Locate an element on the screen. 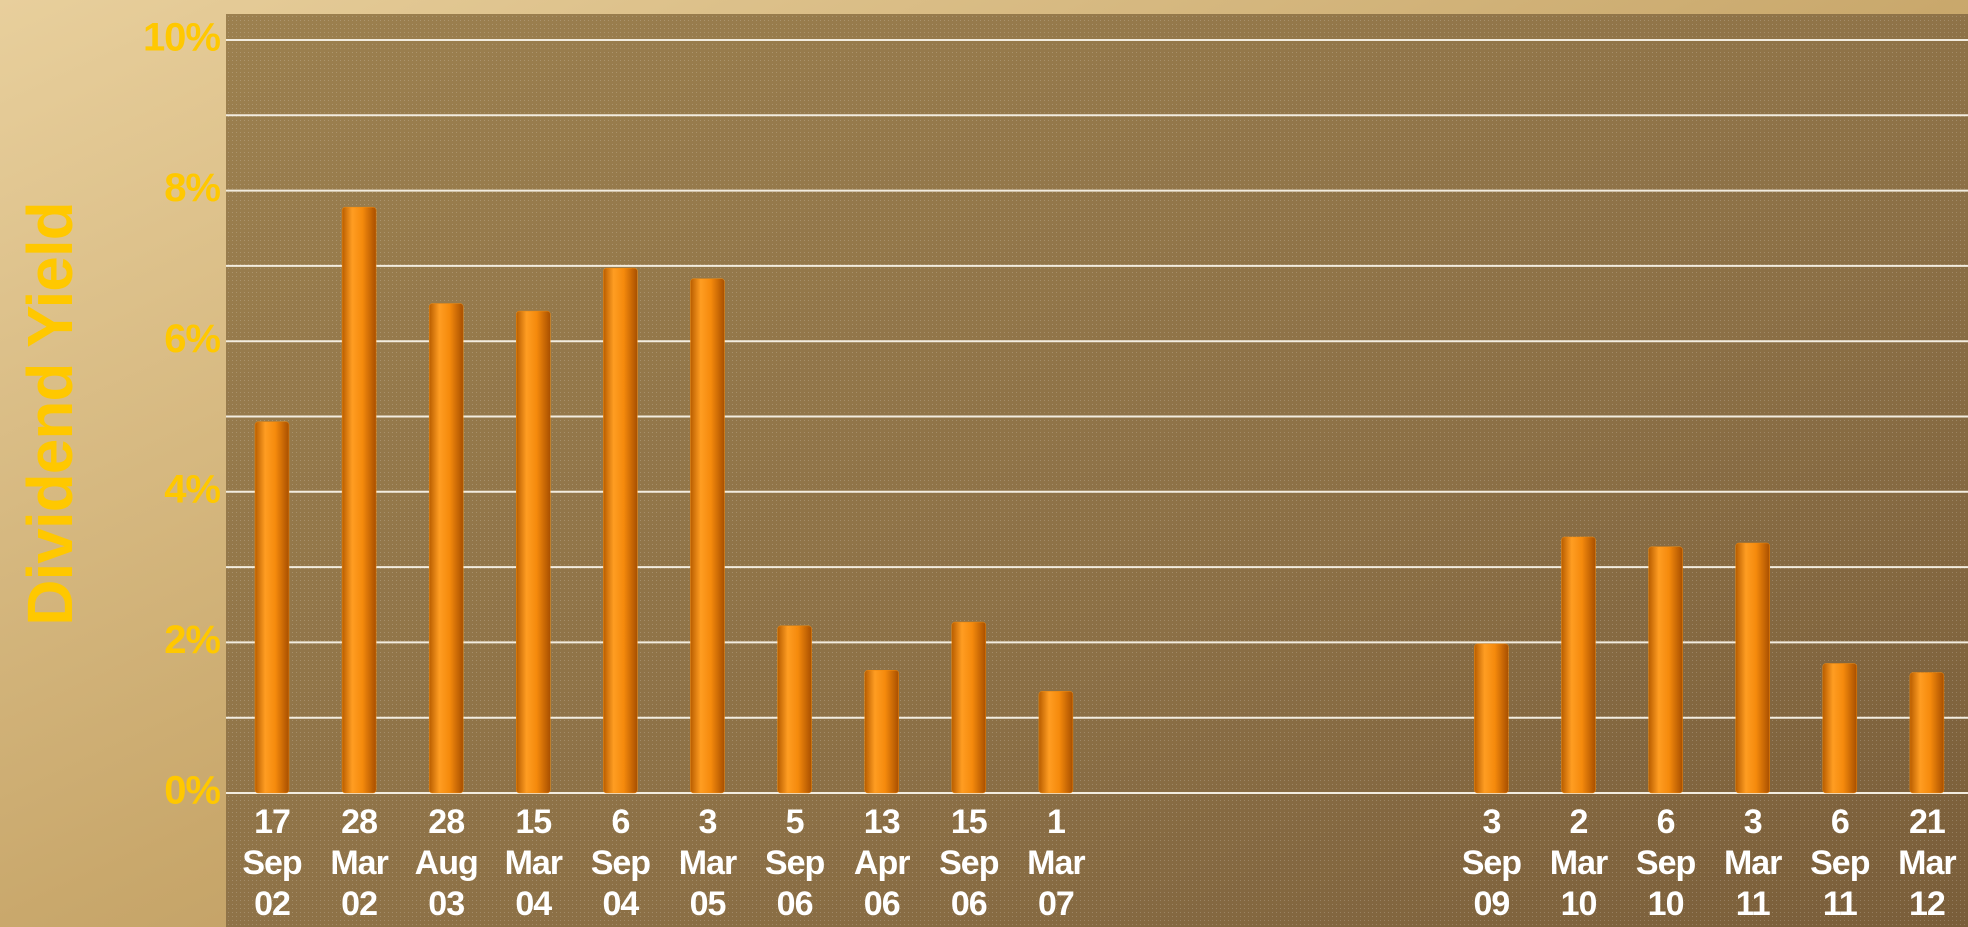 This screenshot has width=1968, height=927. y-tick-label: 0% is located at coordinates (192, 791).